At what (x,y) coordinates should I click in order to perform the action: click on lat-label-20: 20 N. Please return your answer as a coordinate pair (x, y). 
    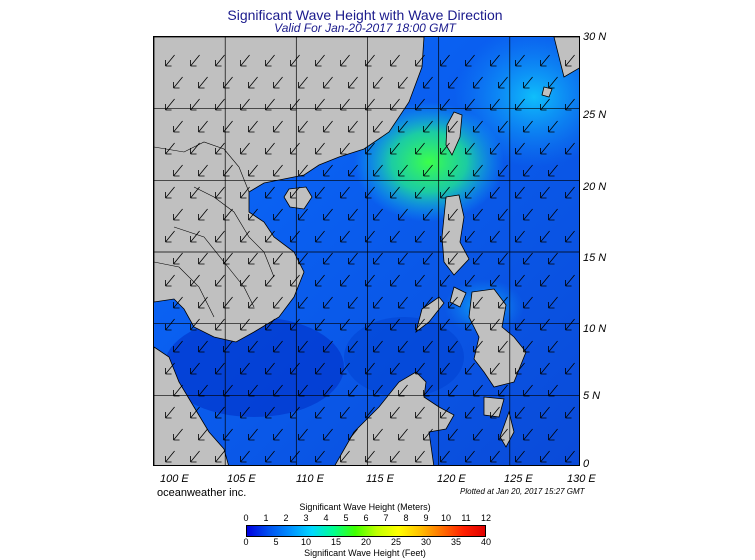
    Looking at the image, I should click on (595, 187).